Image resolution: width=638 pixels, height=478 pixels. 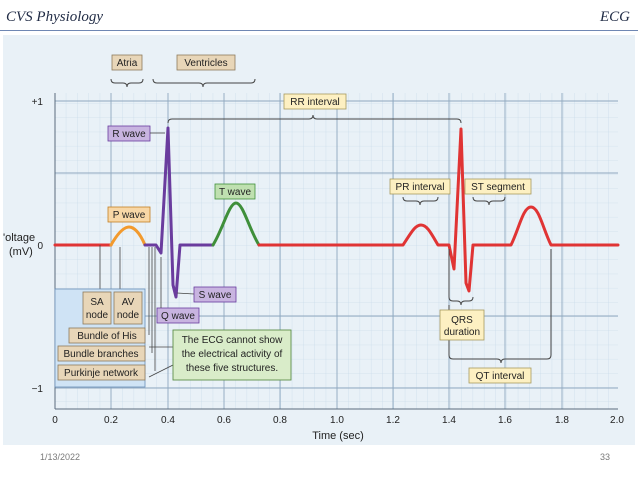 I want to click on x-tick: 0.4, so click(x=168, y=420).